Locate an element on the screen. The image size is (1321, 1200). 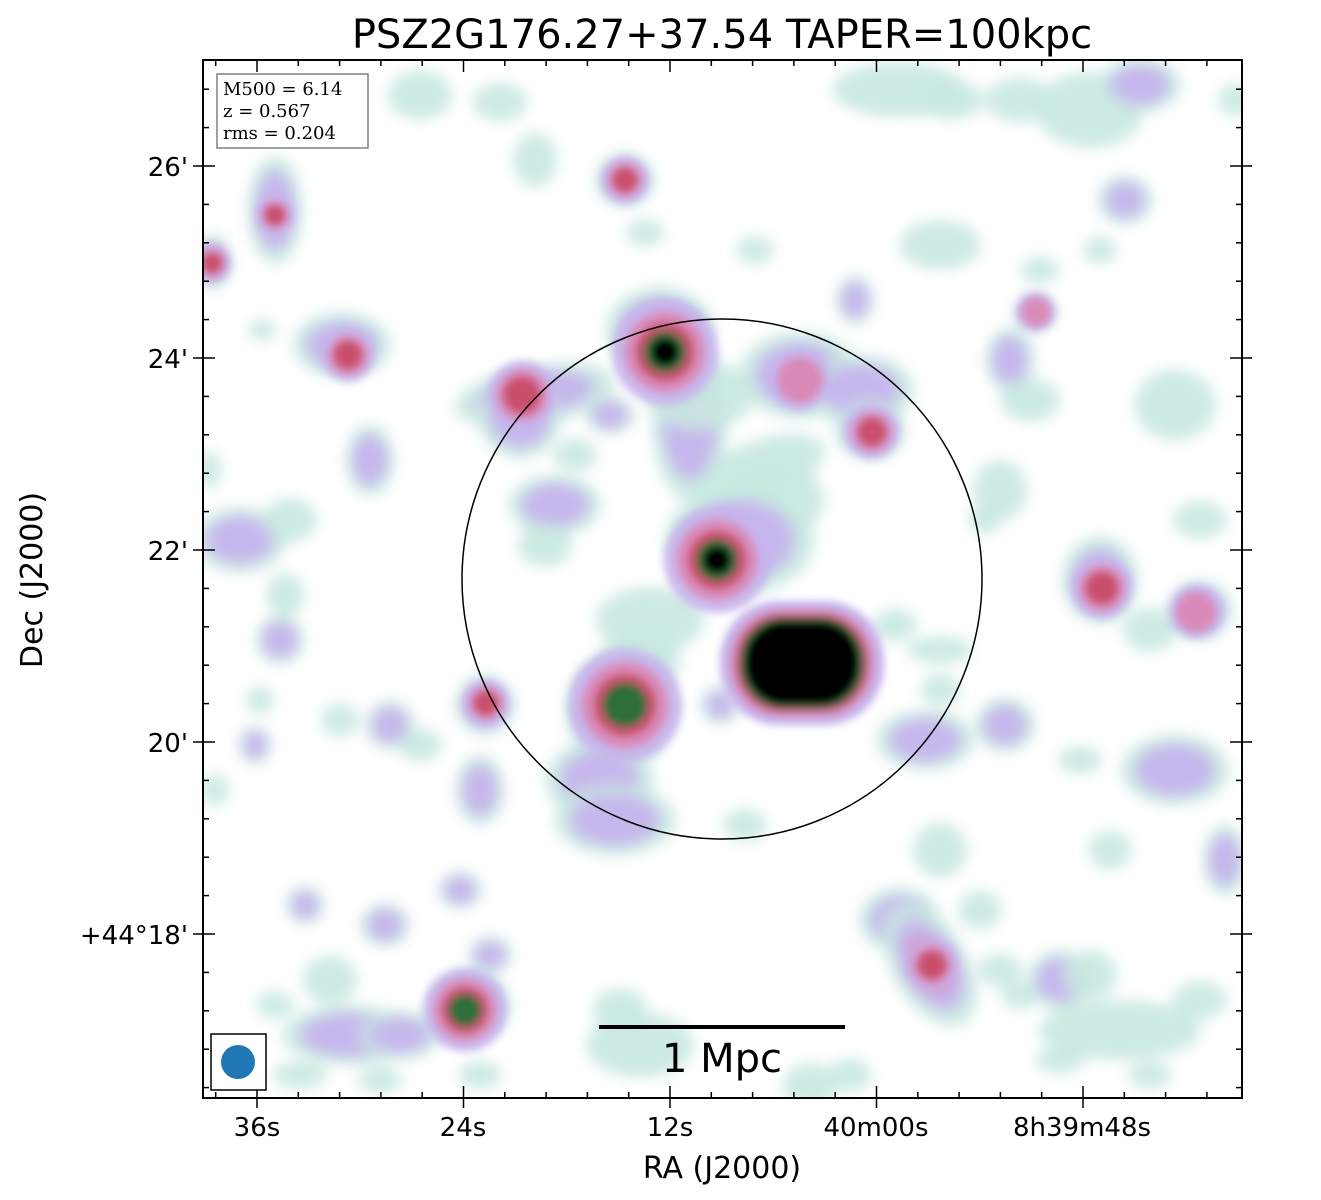
beam-indicator is located at coordinates (238, 1062).